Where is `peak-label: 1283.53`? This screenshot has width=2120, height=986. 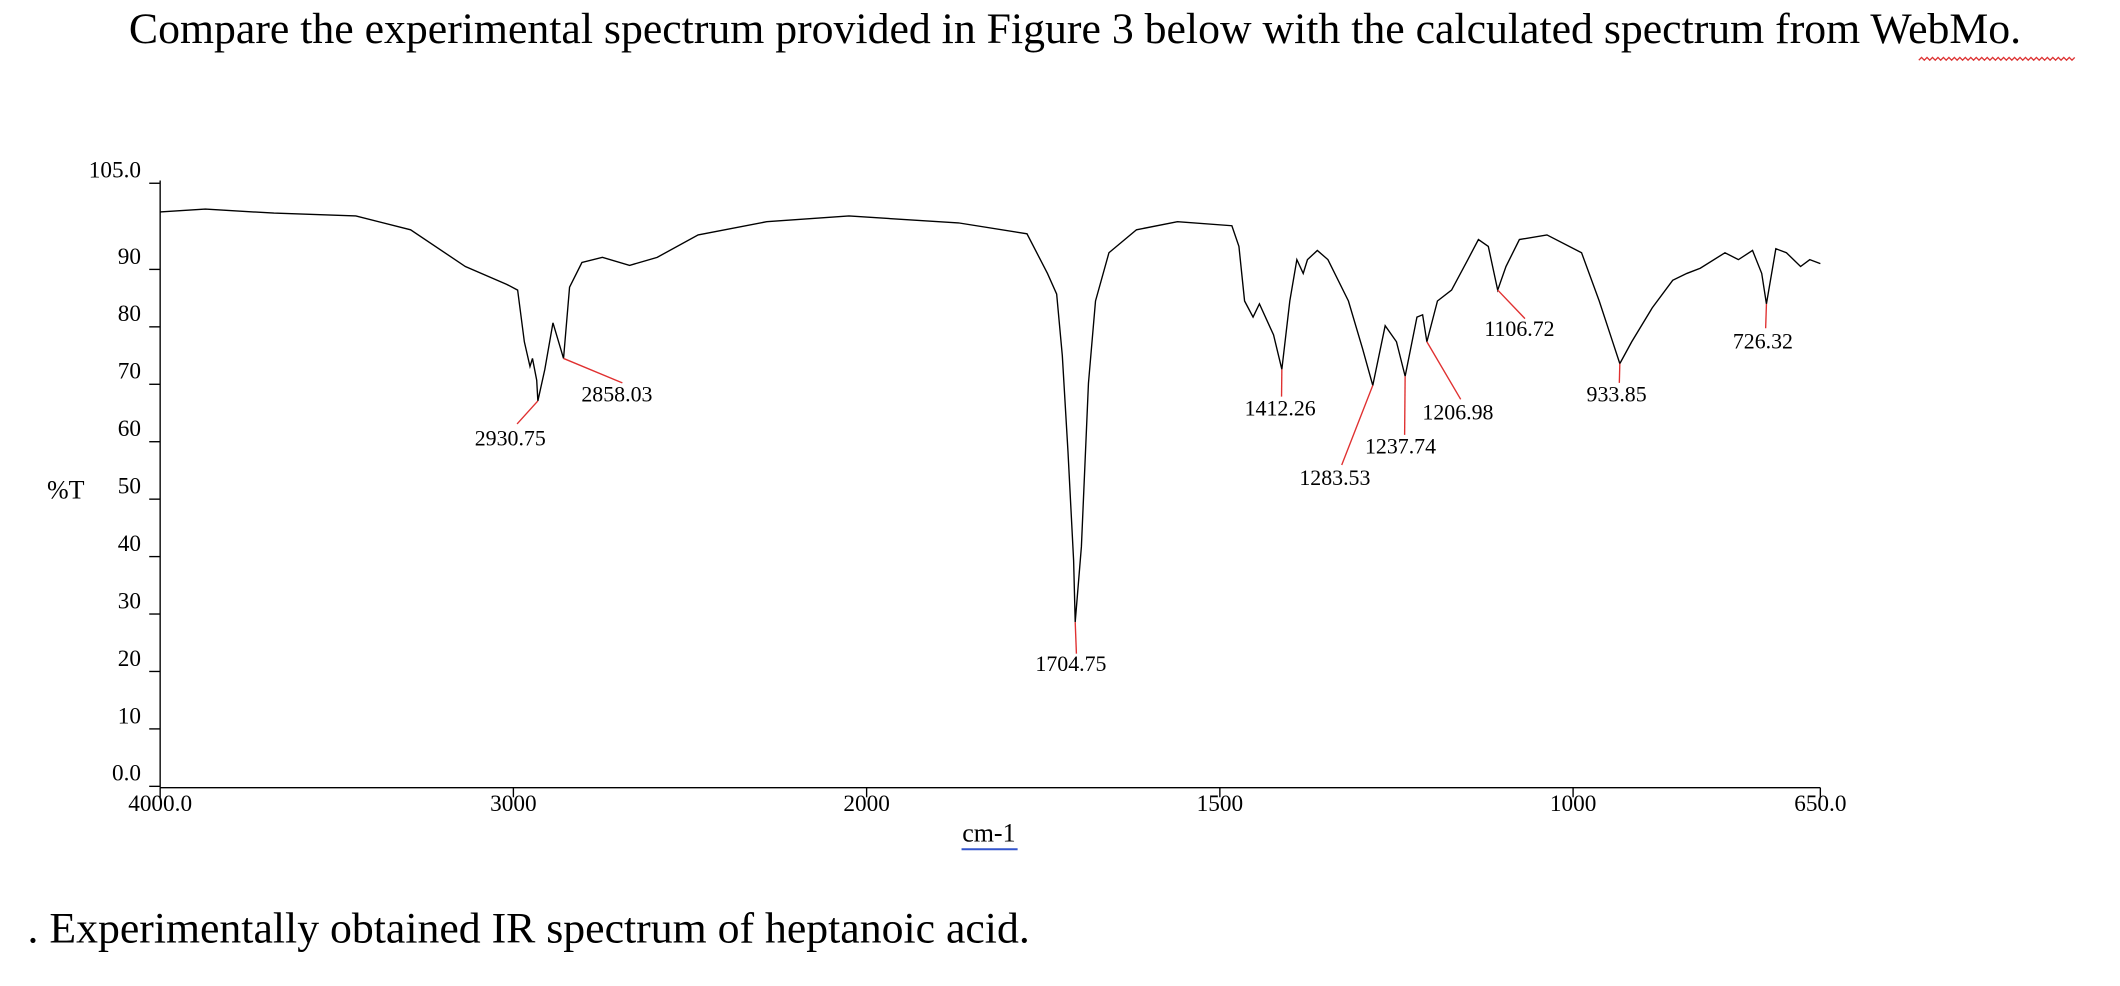 peak-label: 1283.53 is located at coordinates (1334, 478).